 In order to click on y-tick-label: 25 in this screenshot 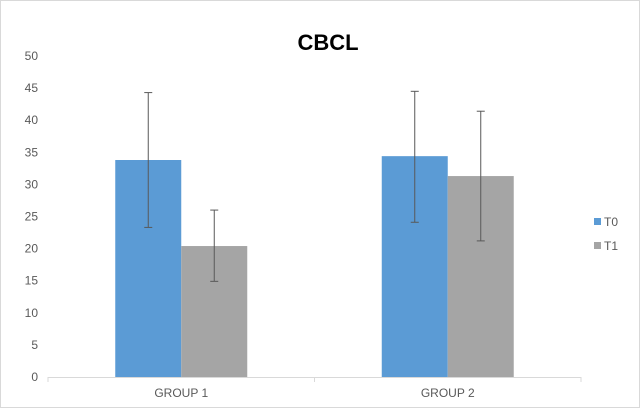, I will do `click(32, 217)`.